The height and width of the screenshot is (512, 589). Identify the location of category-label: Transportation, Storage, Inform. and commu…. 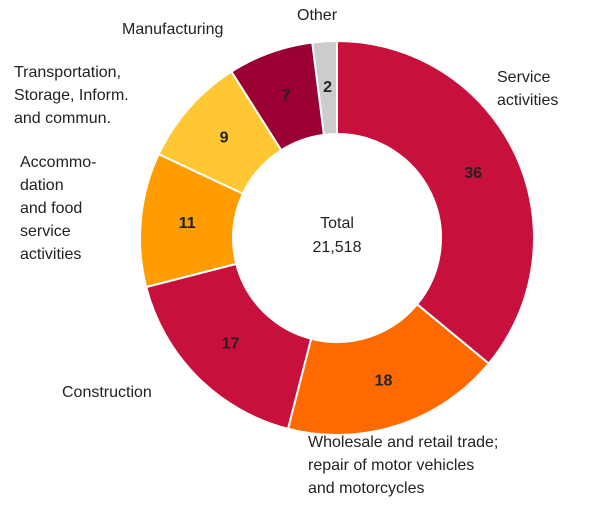
(71, 95).